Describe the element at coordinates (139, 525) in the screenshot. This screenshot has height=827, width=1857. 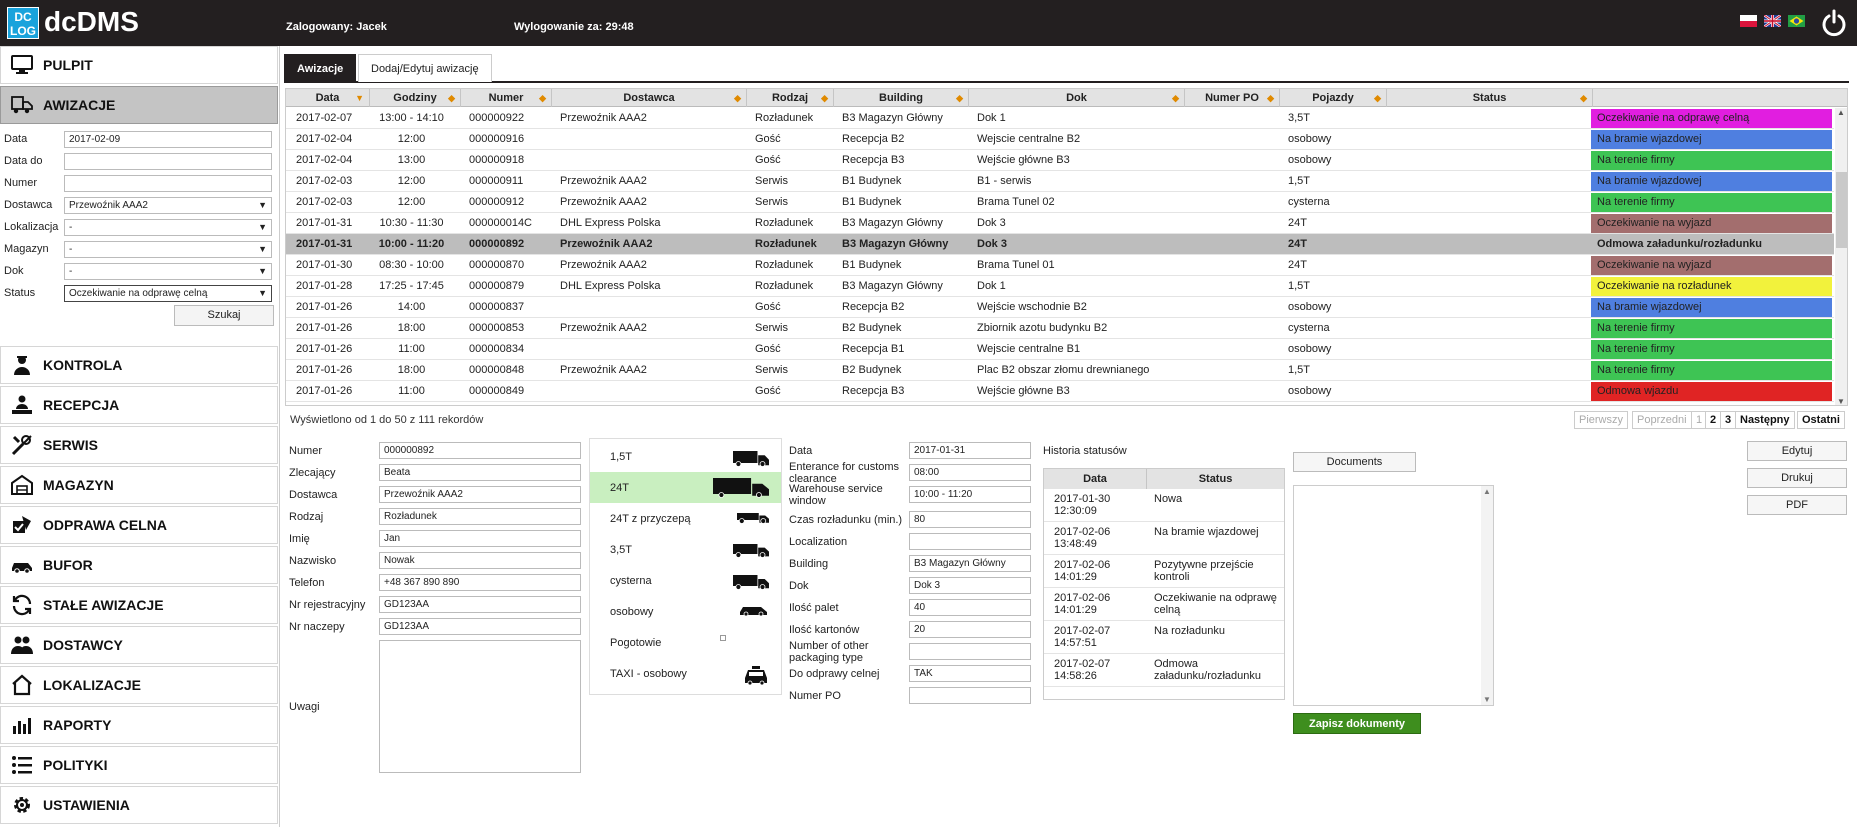
I see `sidebar-item-odprawa-celna: ODPRAWA CELNA` at that location.